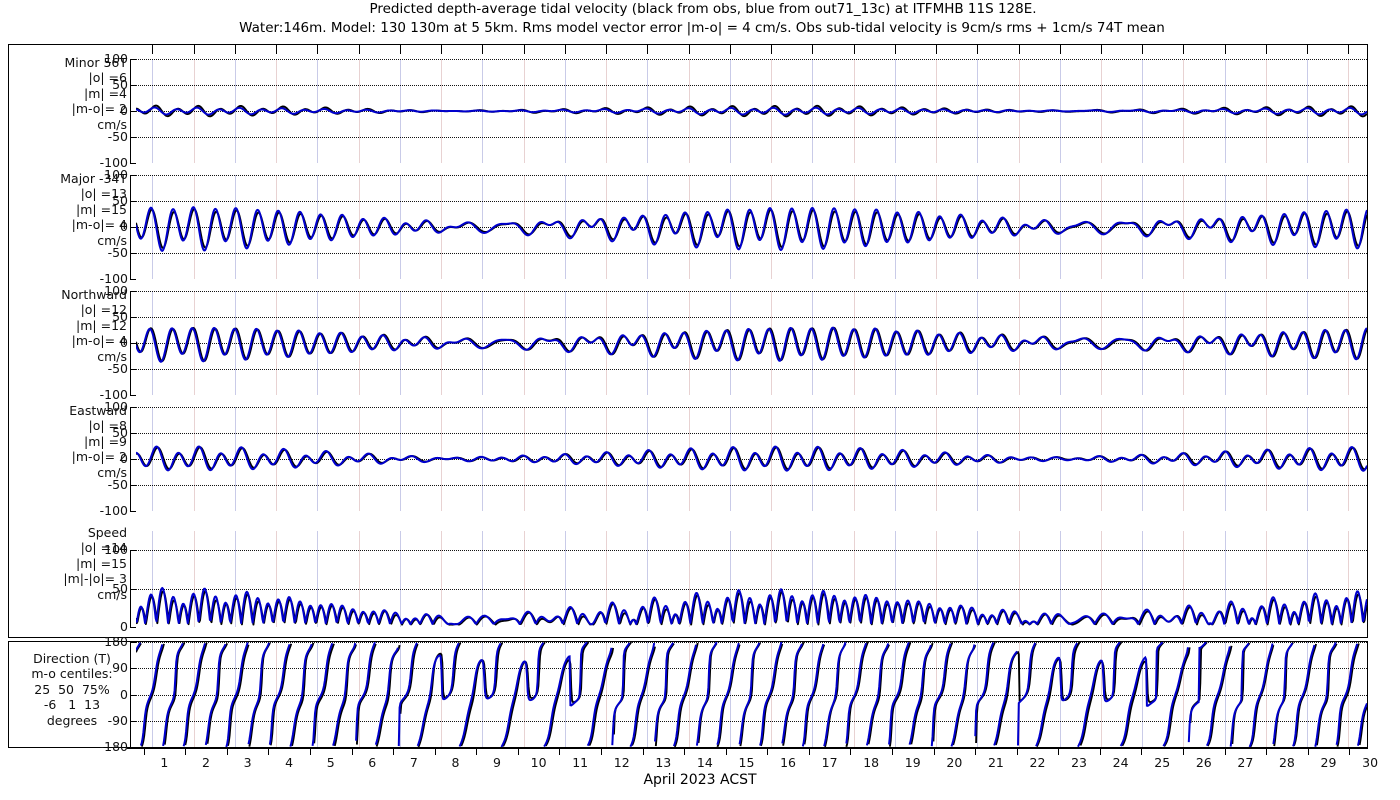 The height and width of the screenshot is (800, 1400). Describe the element at coordinates (206, 762) in the screenshot. I see `x-tick-label: 2` at that location.